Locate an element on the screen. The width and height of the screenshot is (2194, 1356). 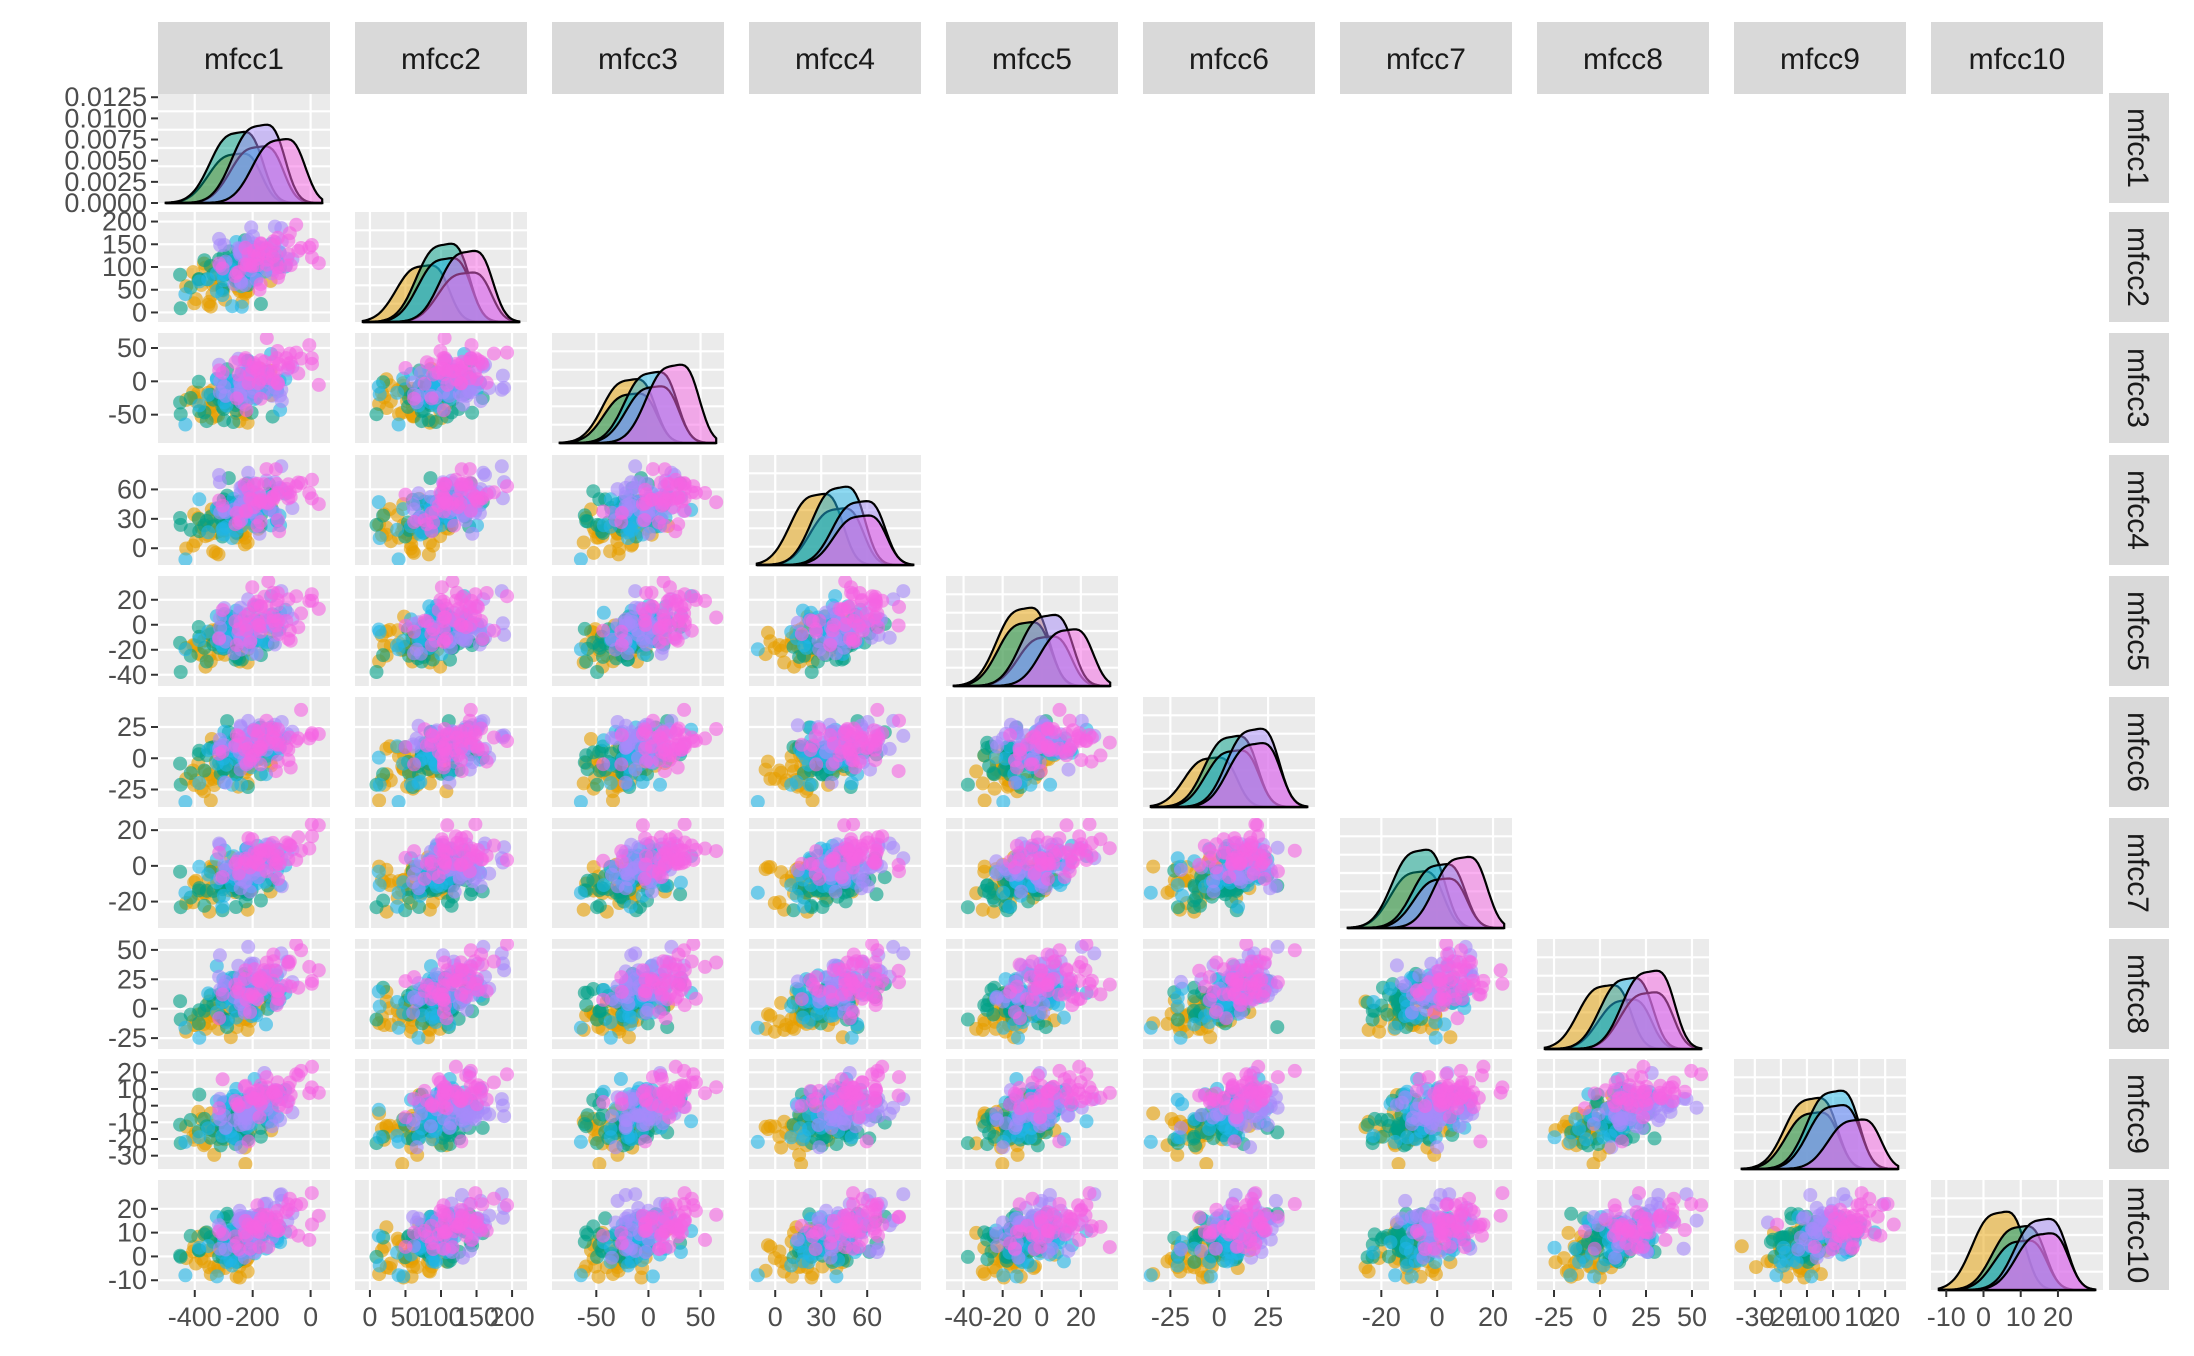
scatter-mfcc5-mfcc4 is located at coordinates (830, 627).